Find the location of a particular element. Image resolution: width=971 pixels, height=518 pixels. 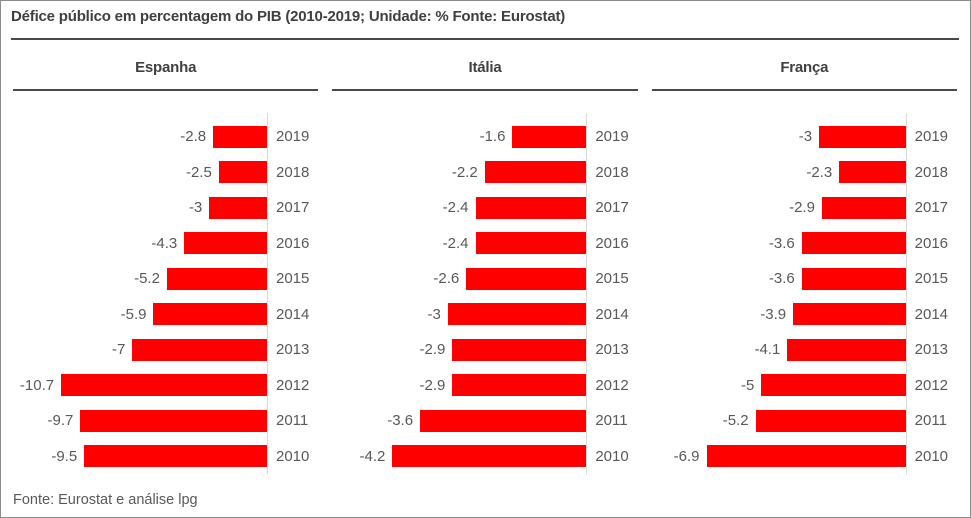

bar-row: -2.2 2018 is located at coordinates (484, 173).